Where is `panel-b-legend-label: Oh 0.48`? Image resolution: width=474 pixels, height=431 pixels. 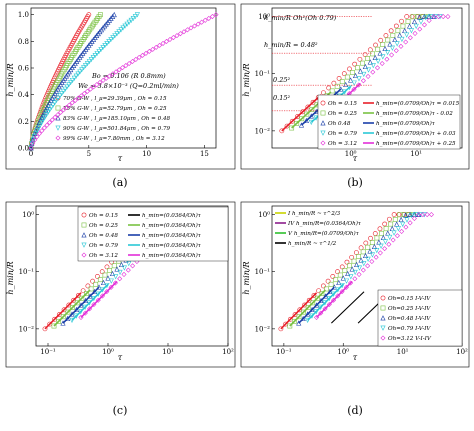
panel-b-legend-label: Oh 0.48 is located at coordinates (339, 124).